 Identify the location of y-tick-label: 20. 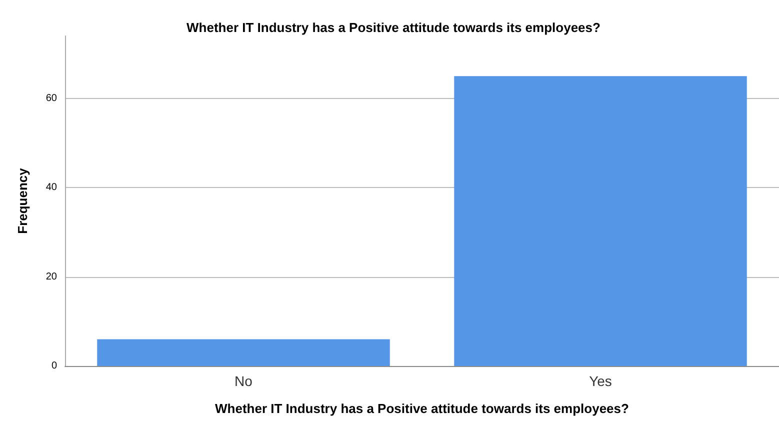
(52, 276).